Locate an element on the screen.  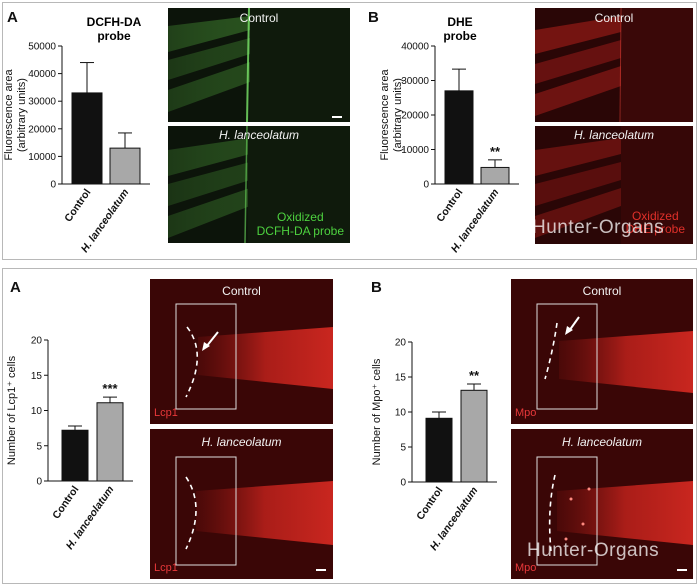
probe-label-dhe-line2: DHE probe is located at coordinates (655, 229).